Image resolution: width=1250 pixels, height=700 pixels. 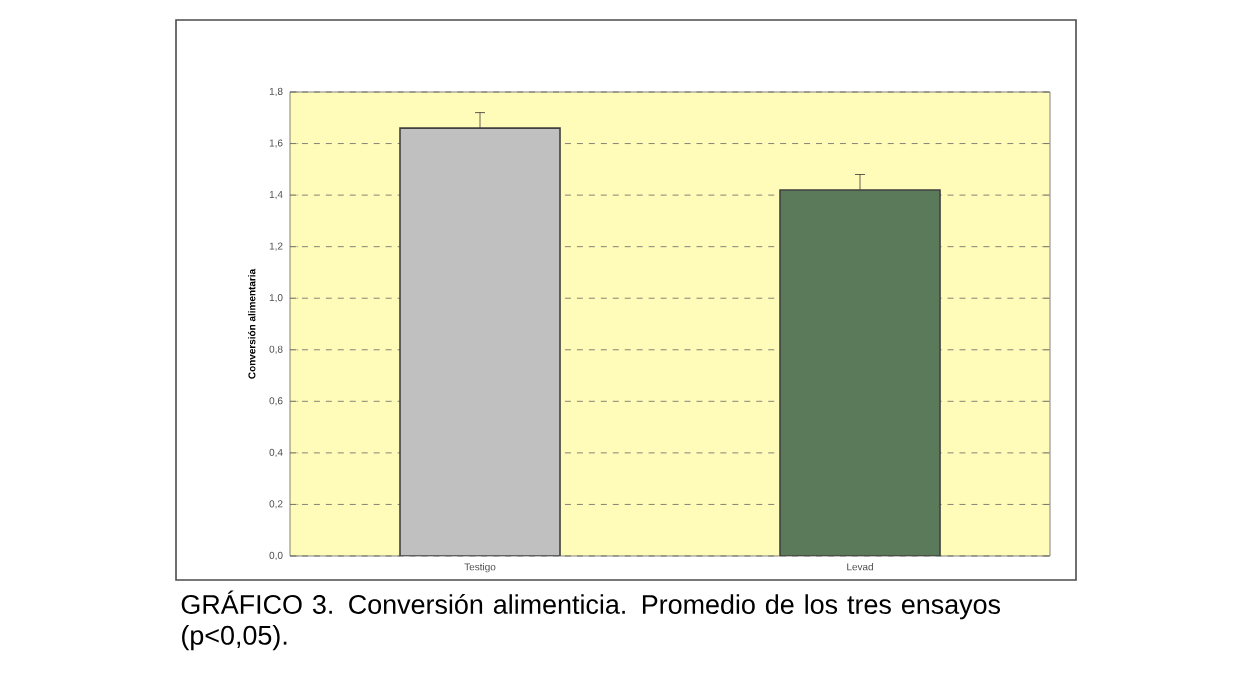 What do you see at coordinates (591, 620) in the screenshot?
I see `text: GRÁFICO 3. Conversión alimenticia. Promedio de los tres ensayos (p<0,05).` at bounding box center [591, 620].